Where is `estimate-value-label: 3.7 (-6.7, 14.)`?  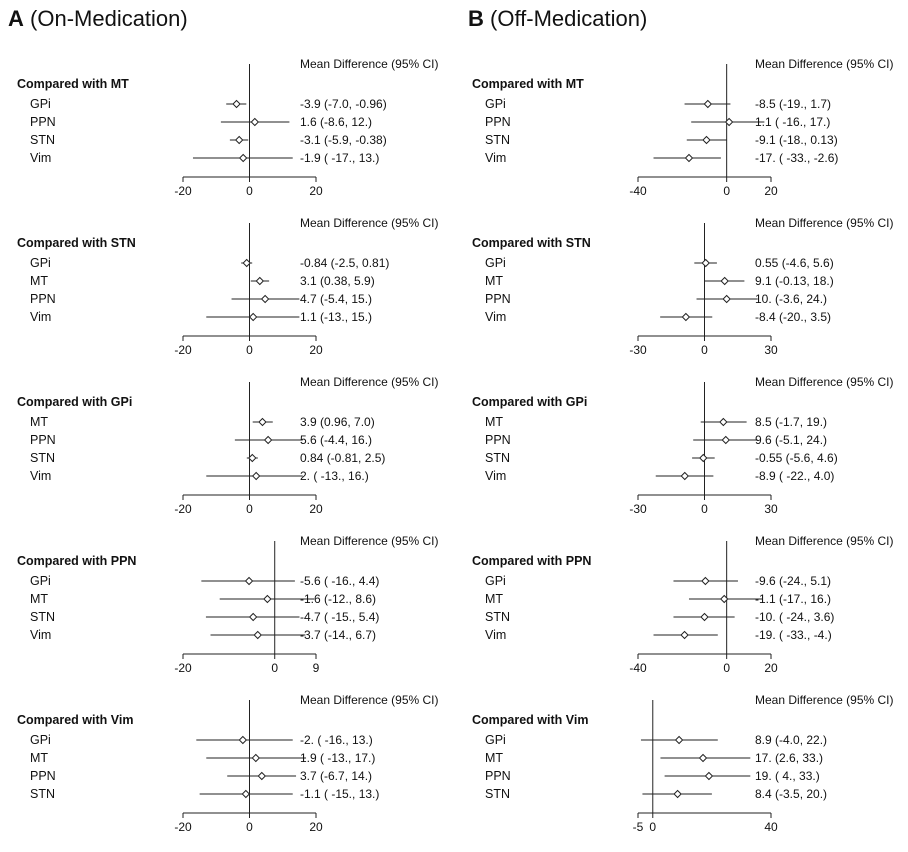 estimate-value-label: 3.7 (-6.7, 14.) is located at coordinates (336, 776).